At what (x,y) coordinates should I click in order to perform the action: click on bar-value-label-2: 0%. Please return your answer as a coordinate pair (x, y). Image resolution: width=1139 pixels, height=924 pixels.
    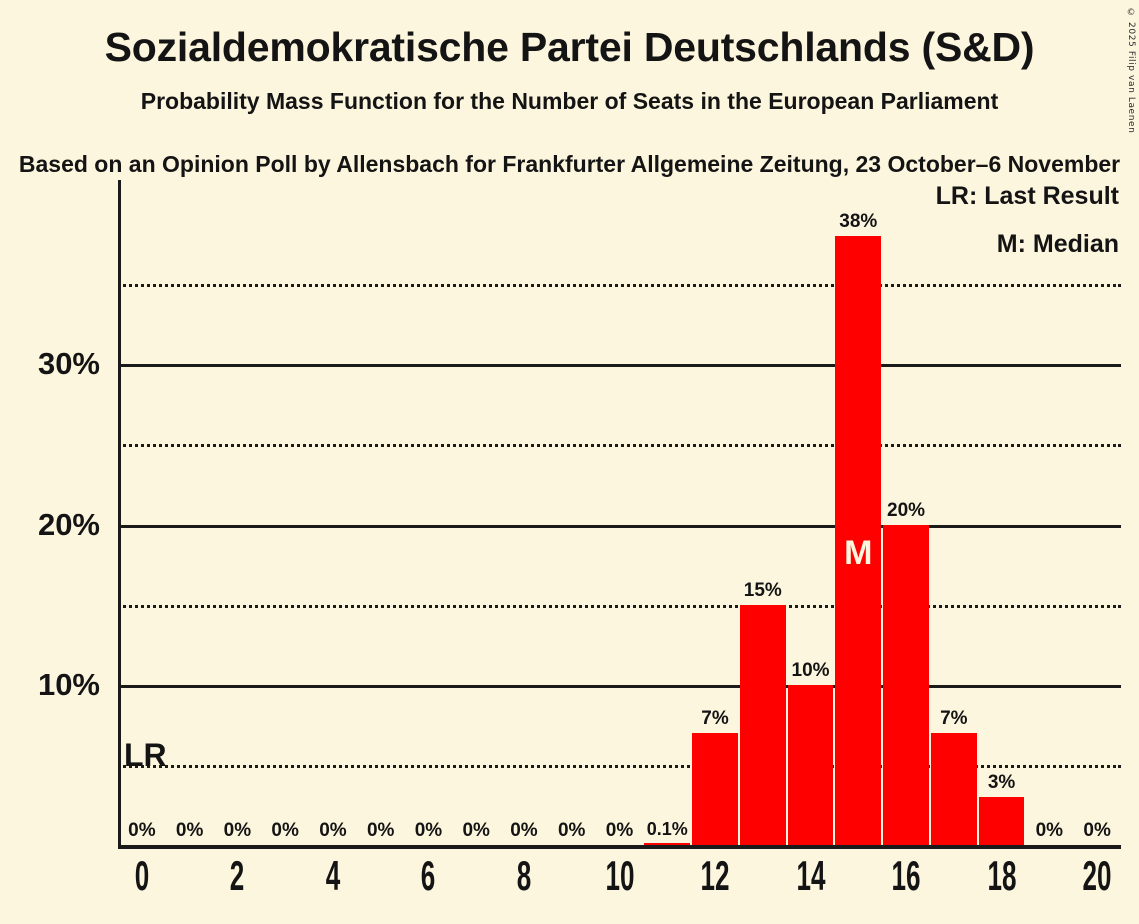
    Looking at the image, I should click on (237, 830).